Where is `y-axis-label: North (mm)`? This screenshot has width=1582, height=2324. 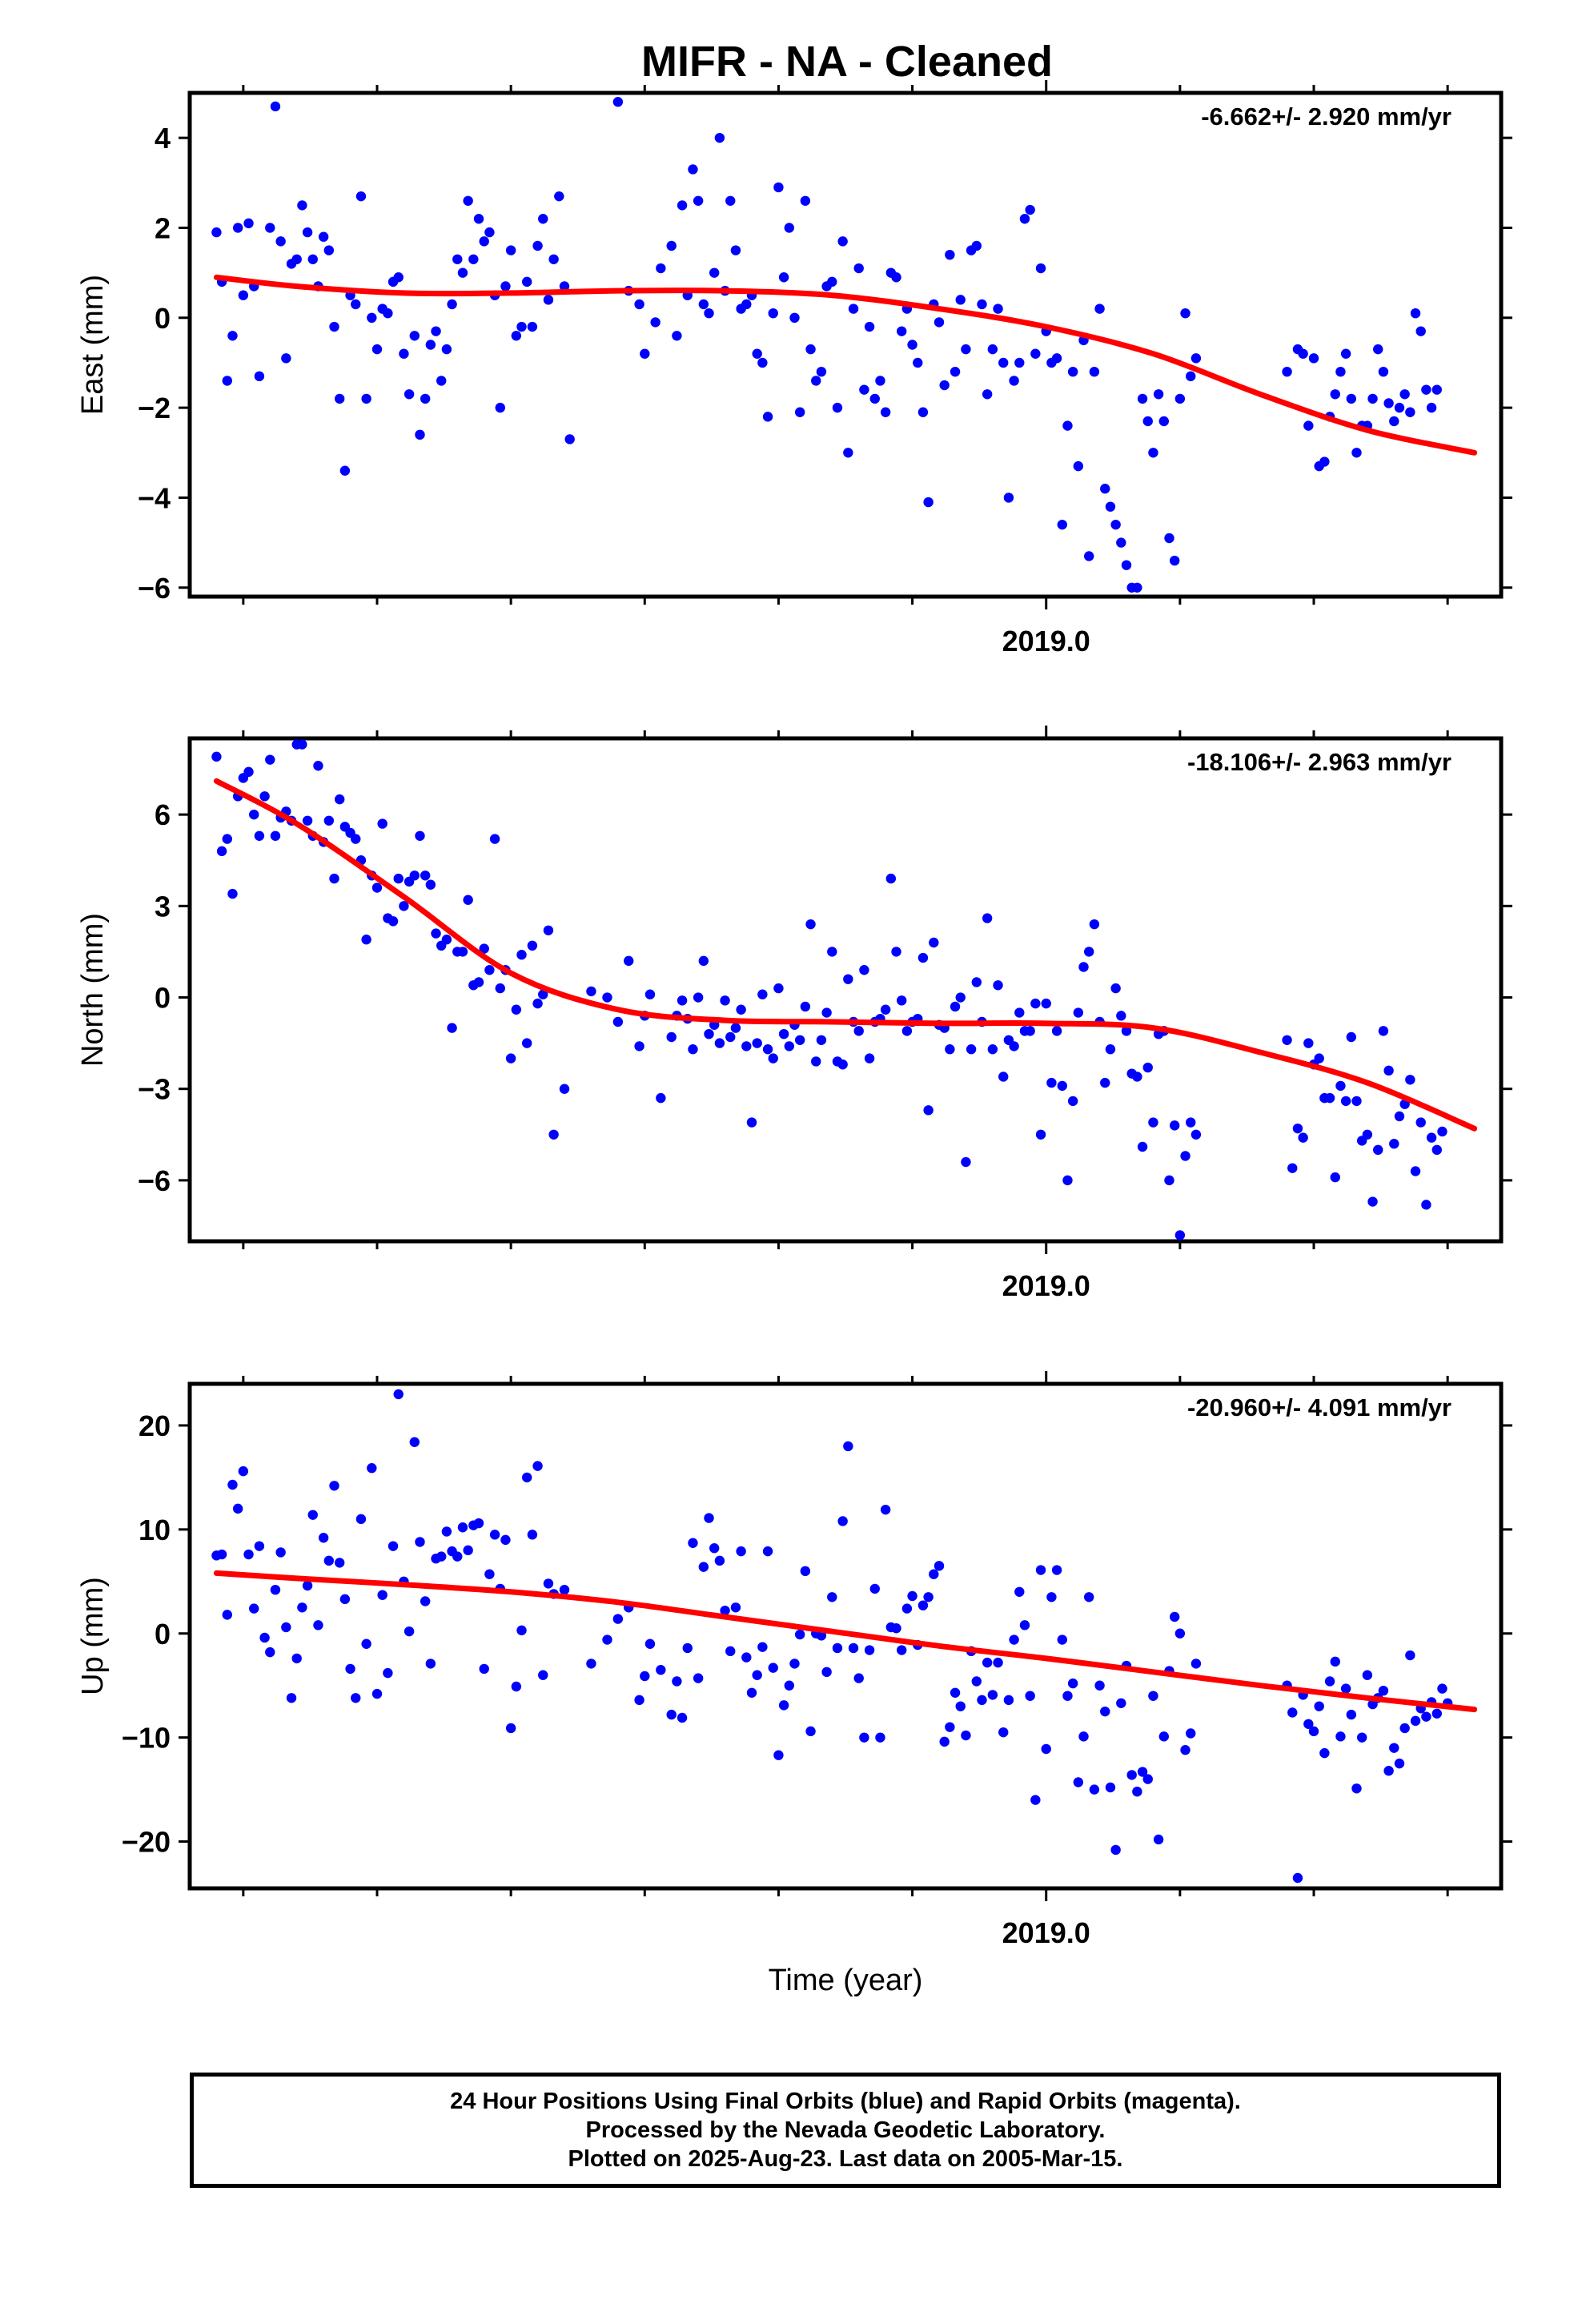
y-axis-label: North (mm) is located at coordinates (93, 990).